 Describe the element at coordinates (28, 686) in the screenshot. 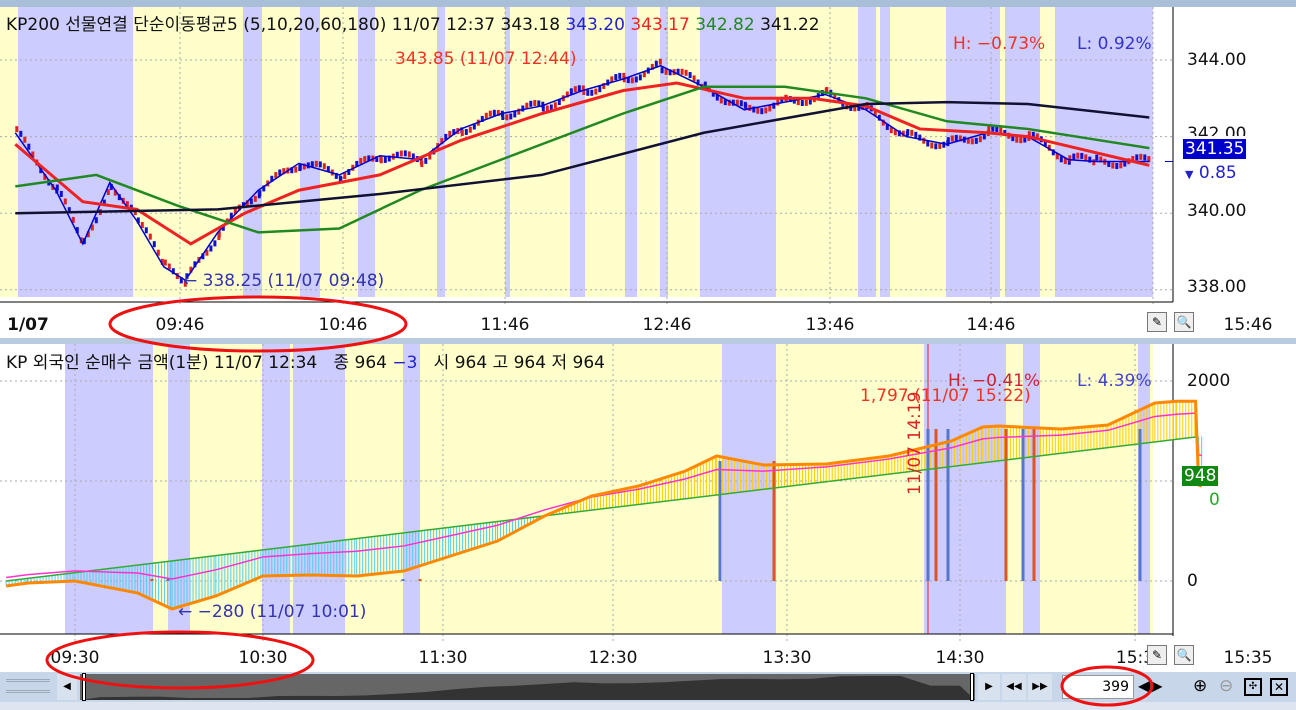

I see `grip-handle` at that location.